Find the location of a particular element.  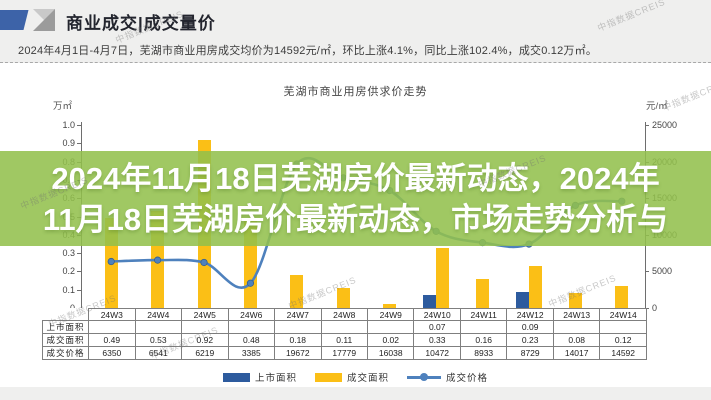

legend-label: 成交价格 is located at coordinates (467, 378).